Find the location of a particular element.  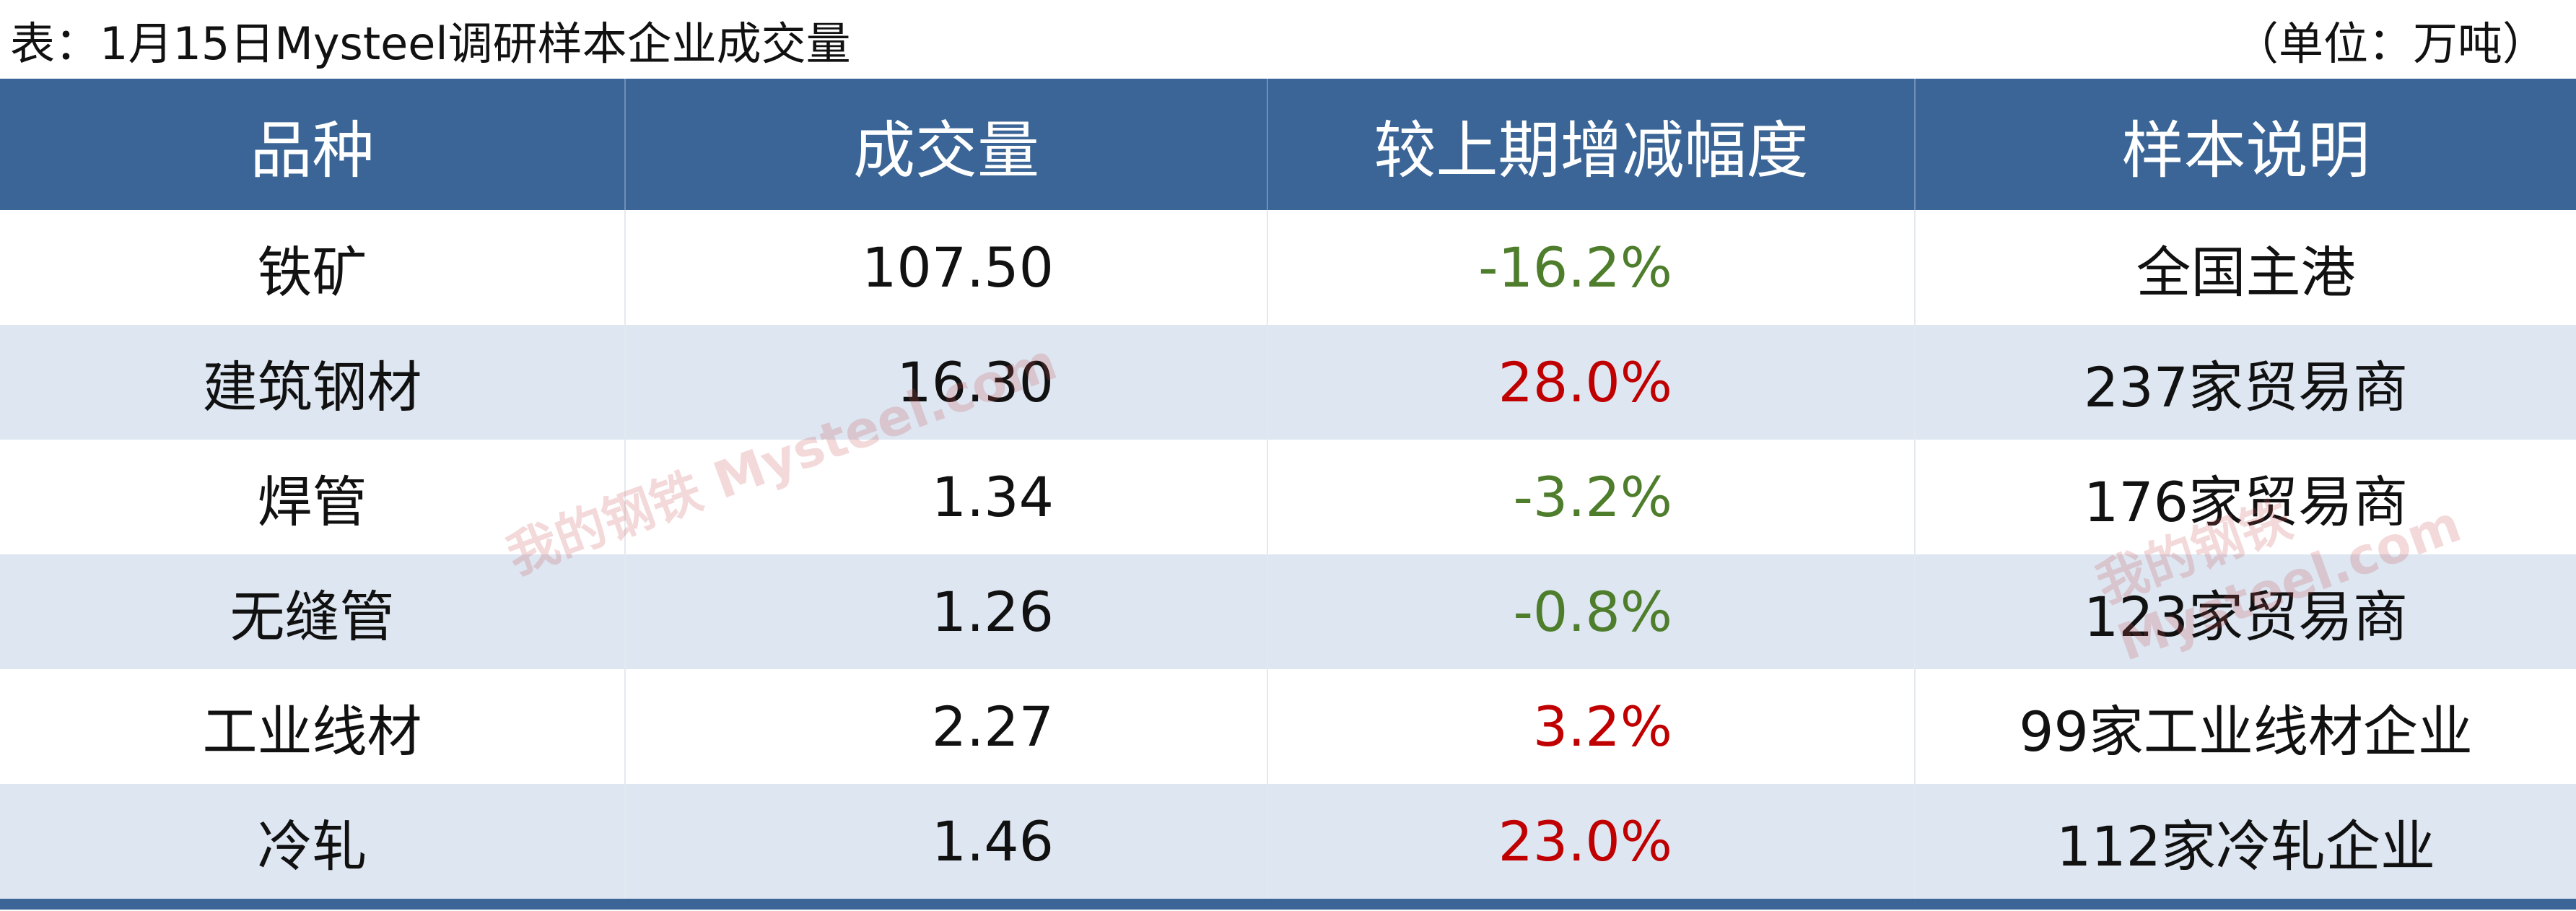

table-cell: -16.2% is located at coordinates (1592, 267).